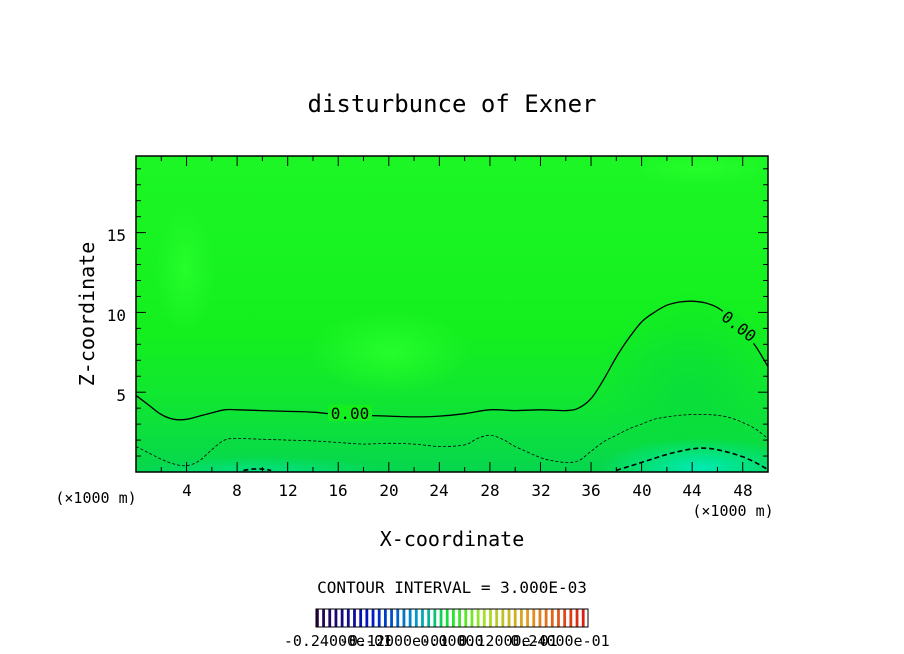  What do you see at coordinates (95, 498) in the screenshot?
I see `x-unit-label-left: (×1000 m)` at bounding box center [95, 498].